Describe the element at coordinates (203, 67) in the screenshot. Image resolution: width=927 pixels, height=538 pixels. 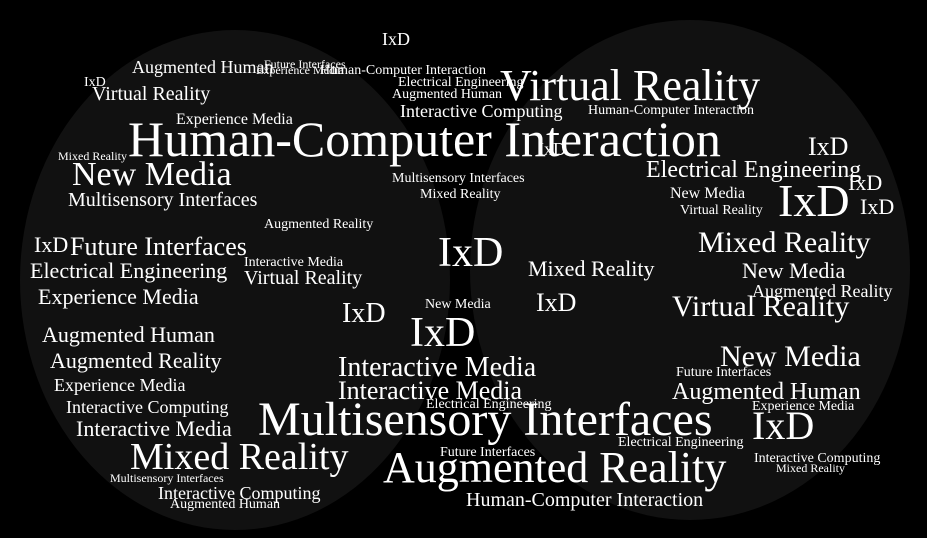
I see `word-augmented-human-top: Augmented Human` at that location.